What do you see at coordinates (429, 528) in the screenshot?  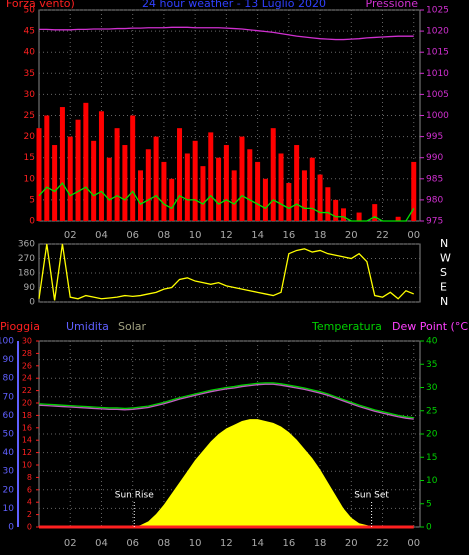 I see `y2-tick-label: 0` at bounding box center [429, 528].